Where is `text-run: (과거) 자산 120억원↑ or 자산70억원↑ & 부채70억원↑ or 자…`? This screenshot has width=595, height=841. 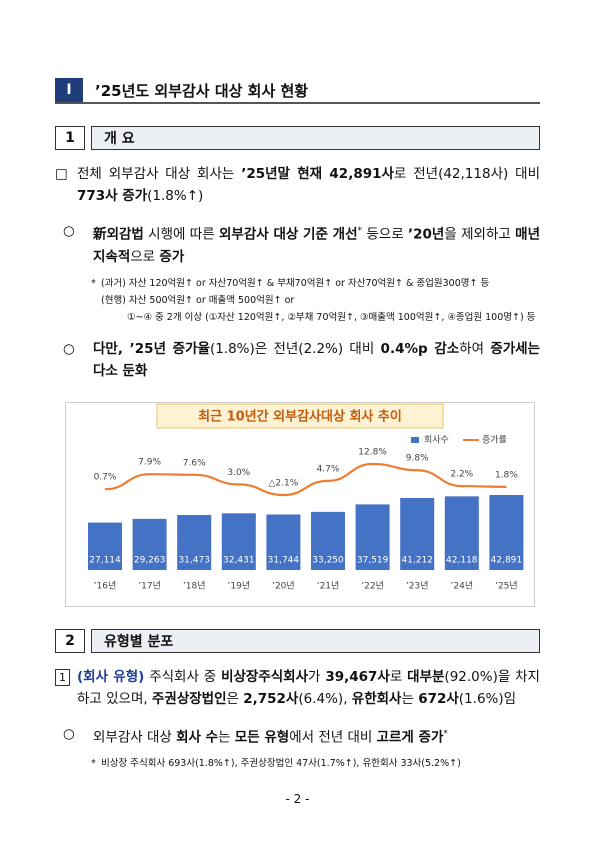 text-run: (과거) 자산 120억원↑ or 자산70억원↑ & 부채70억원↑ or 자… is located at coordinates (295, 283).